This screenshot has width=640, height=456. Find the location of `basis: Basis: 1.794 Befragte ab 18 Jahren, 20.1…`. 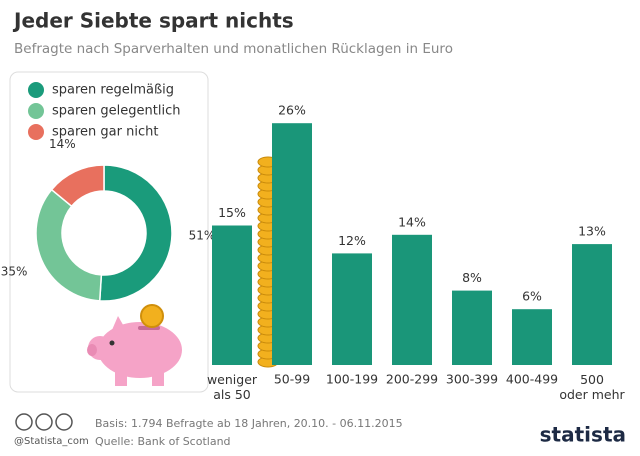

basis: Basis: 1.794 Befragte ab 18 Jahren, 20.1… is located at coordinates (249, 423).